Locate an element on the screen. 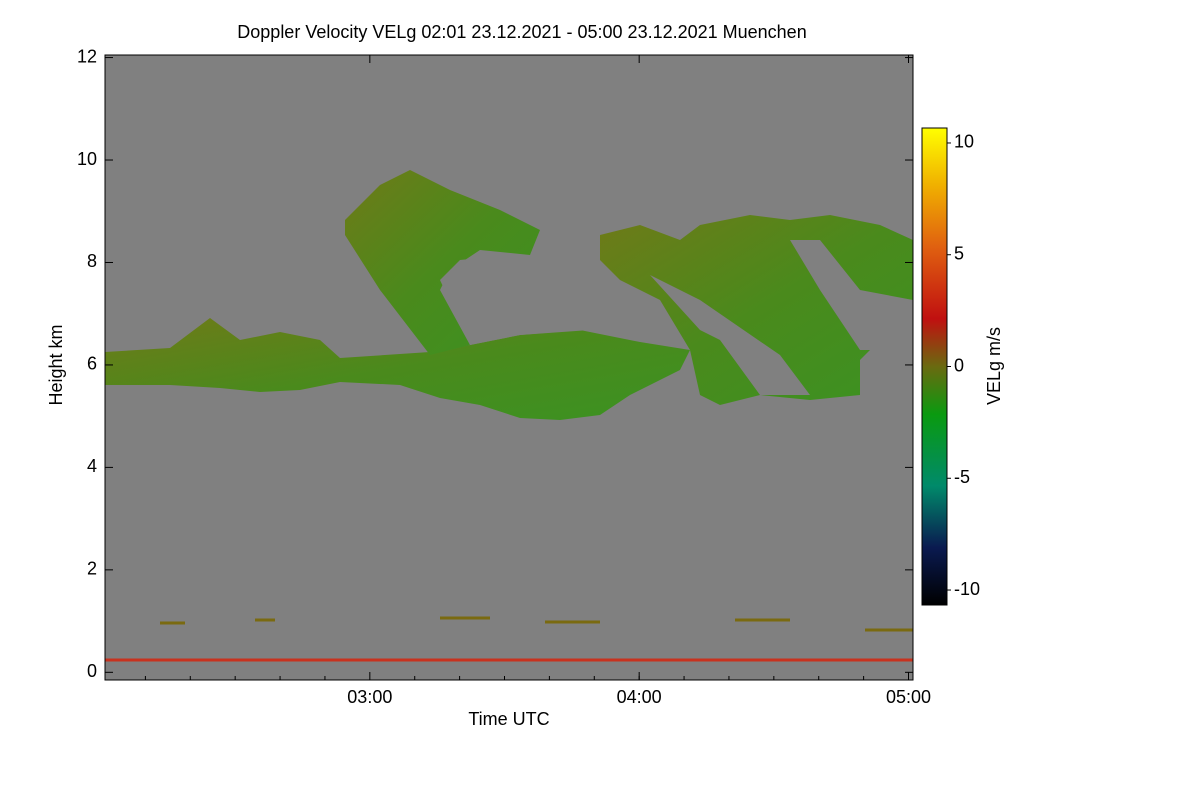 This screenshot has height=800, width=1200. x-axis-label: Time UTC is located at coordinates (508, 719).